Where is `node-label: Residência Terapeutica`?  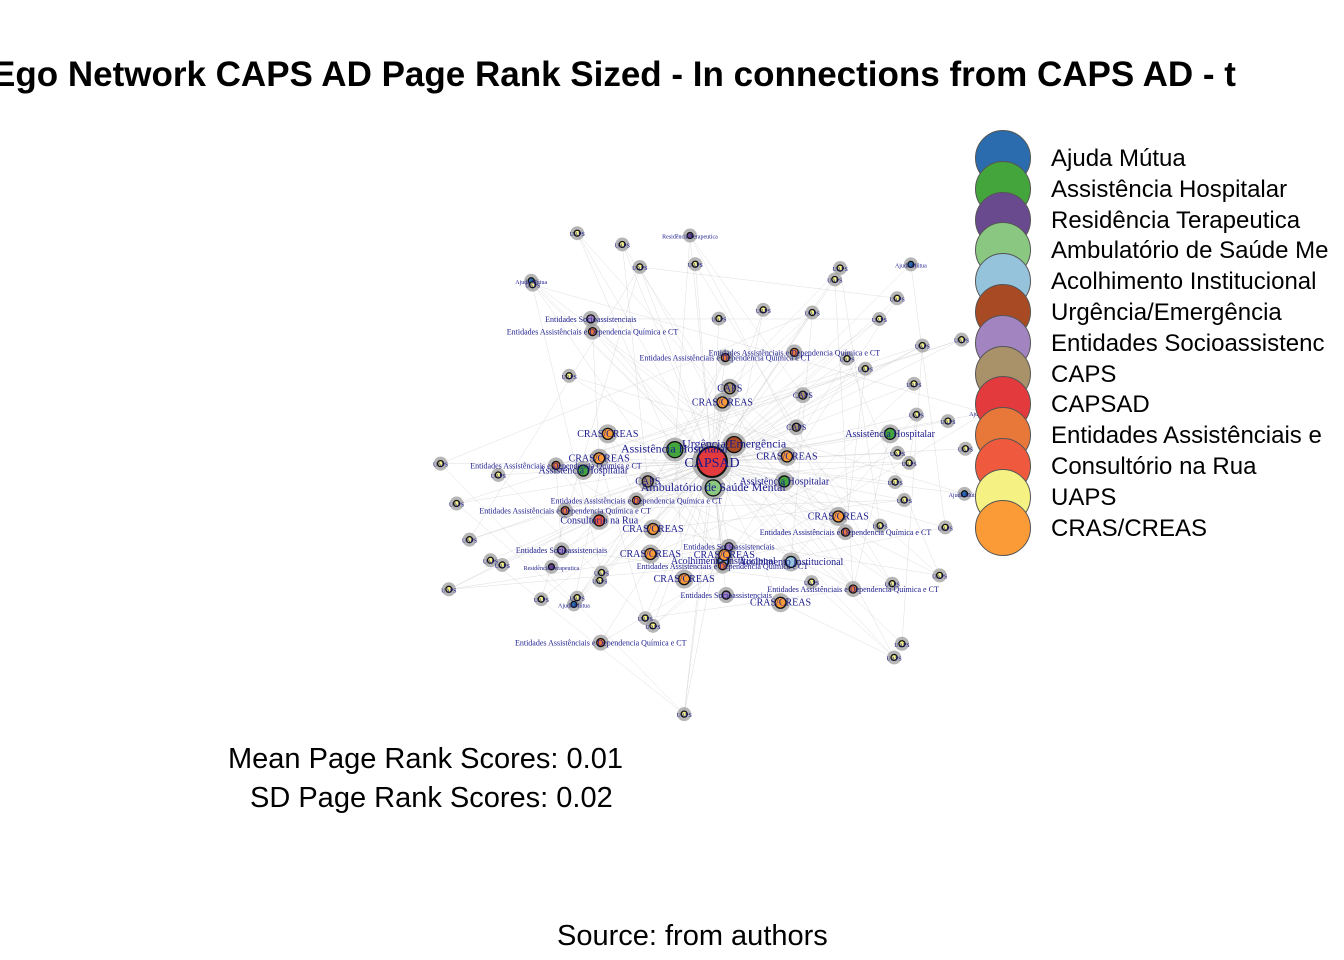 node-label: Residência Terapeutica is located at coordinates (552, 569).